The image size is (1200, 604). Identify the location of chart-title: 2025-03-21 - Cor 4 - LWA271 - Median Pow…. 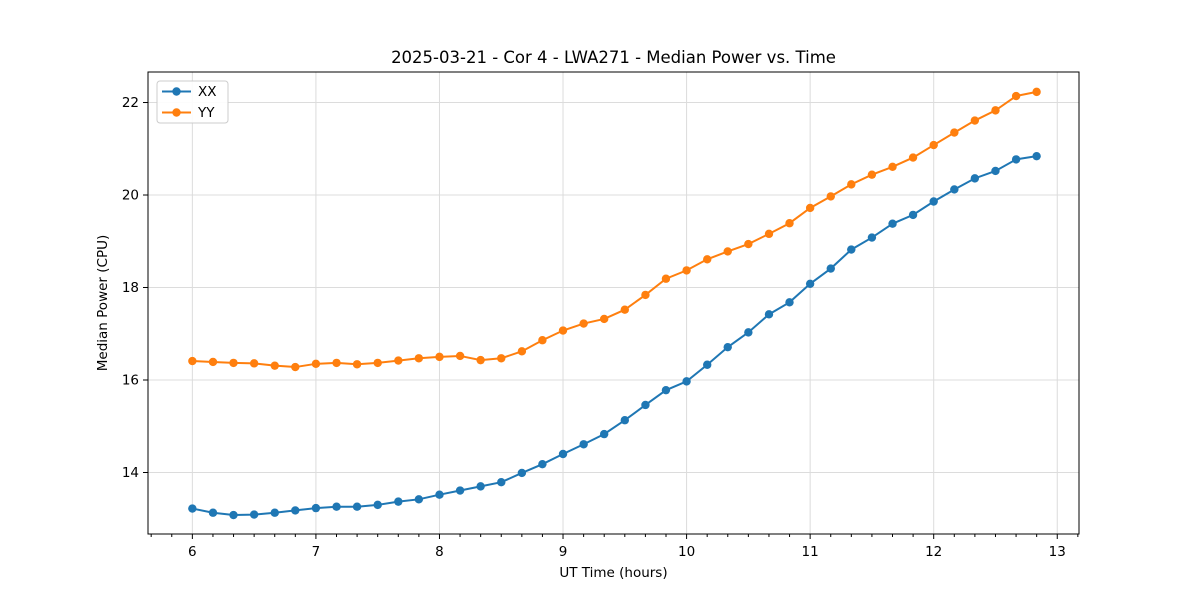
(613, 57).